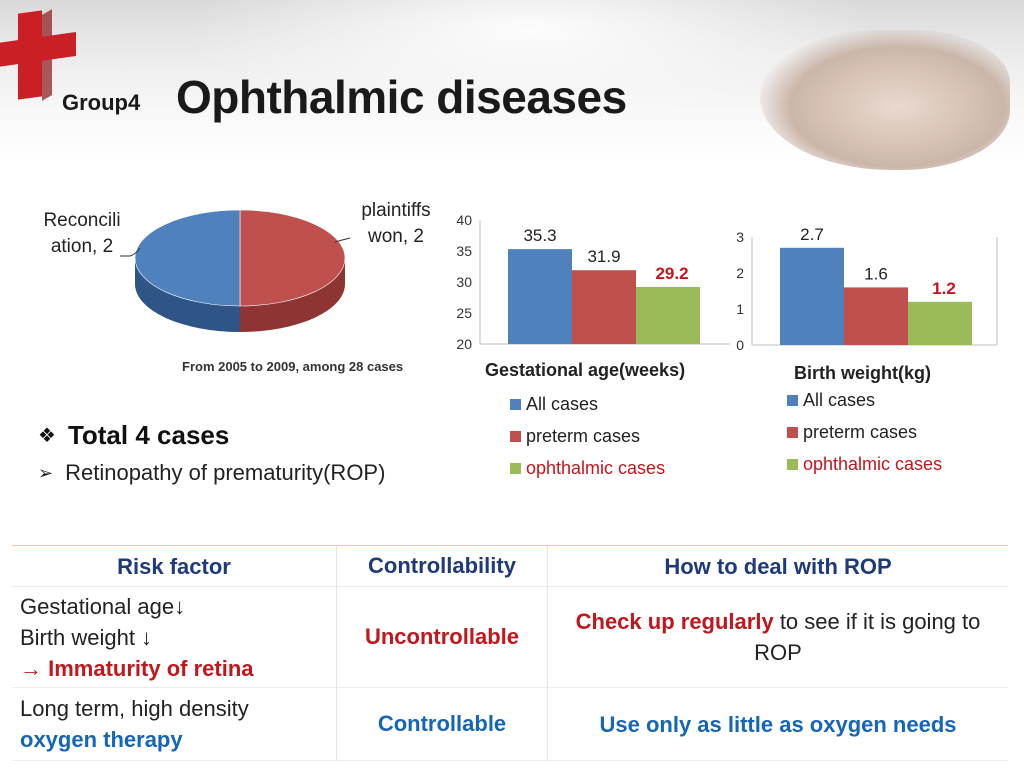 Image resolution: width=1024 pixels, height=768 pixels. I want to click on gestational-age-chart: 20 25 30 35 40 35.3 31.9 29.2, so click(593, 282).